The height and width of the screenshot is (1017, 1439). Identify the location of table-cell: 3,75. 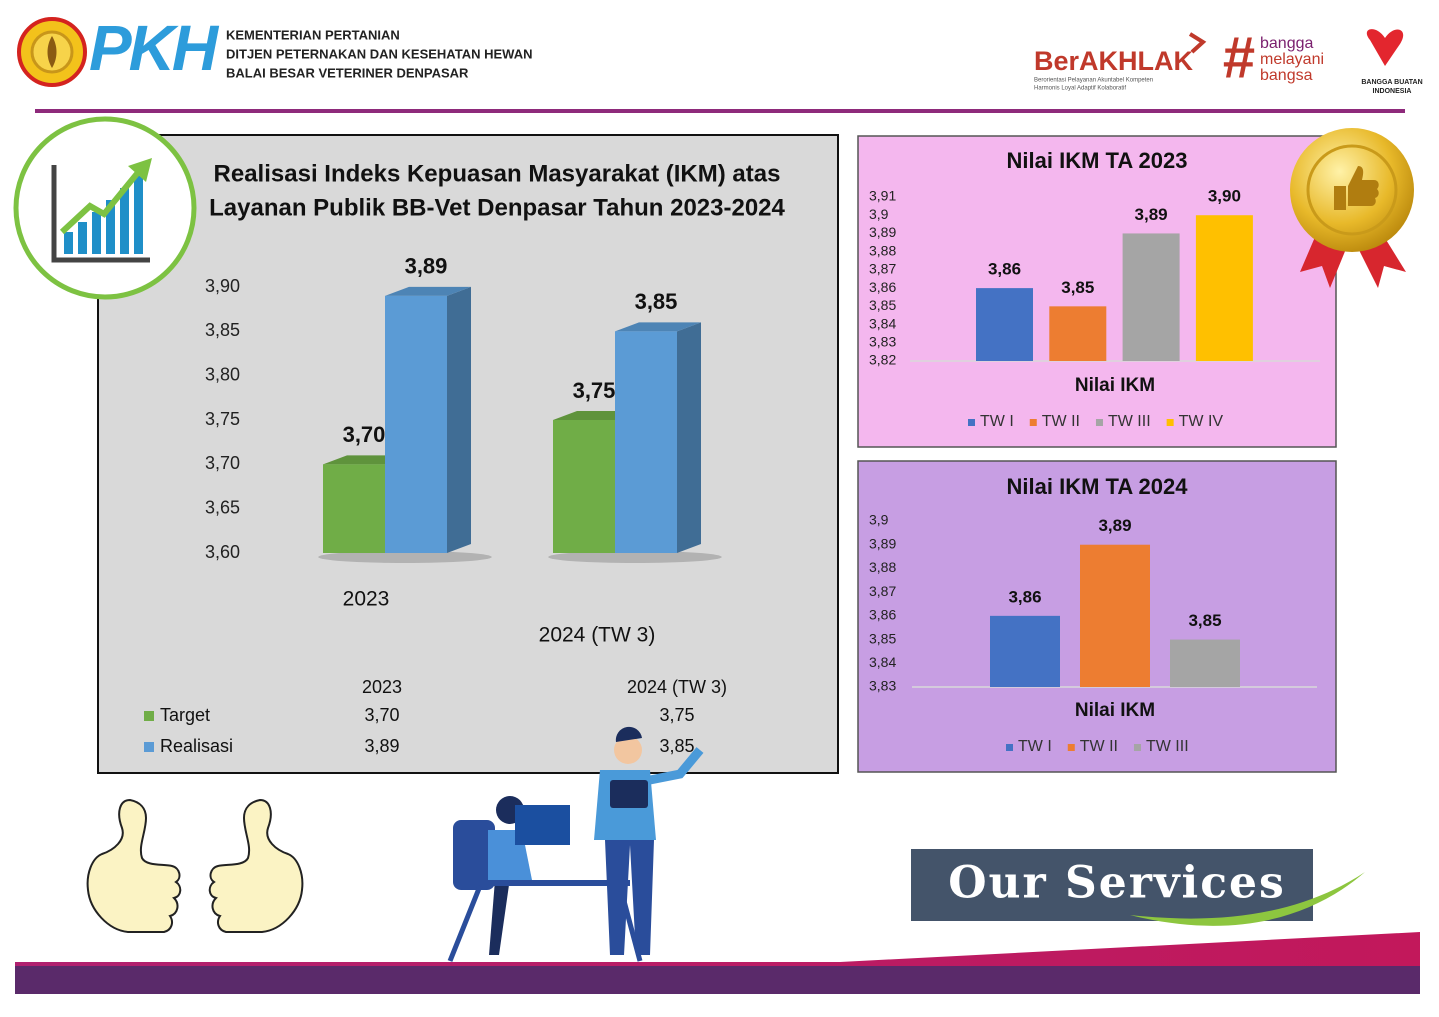
(676, 715).